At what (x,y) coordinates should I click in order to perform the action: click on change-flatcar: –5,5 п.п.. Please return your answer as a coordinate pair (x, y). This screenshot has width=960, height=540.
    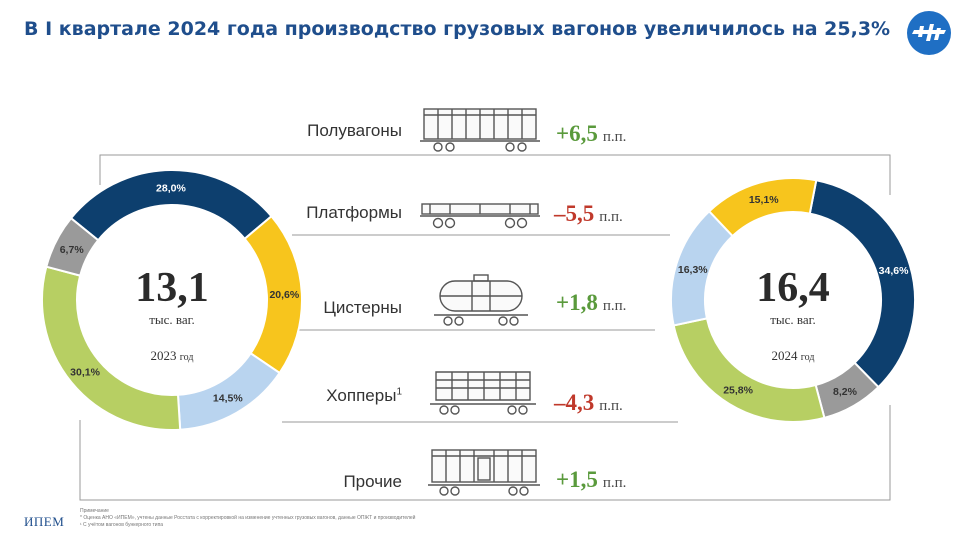
    Looking at the image, I should click on (588, 214).